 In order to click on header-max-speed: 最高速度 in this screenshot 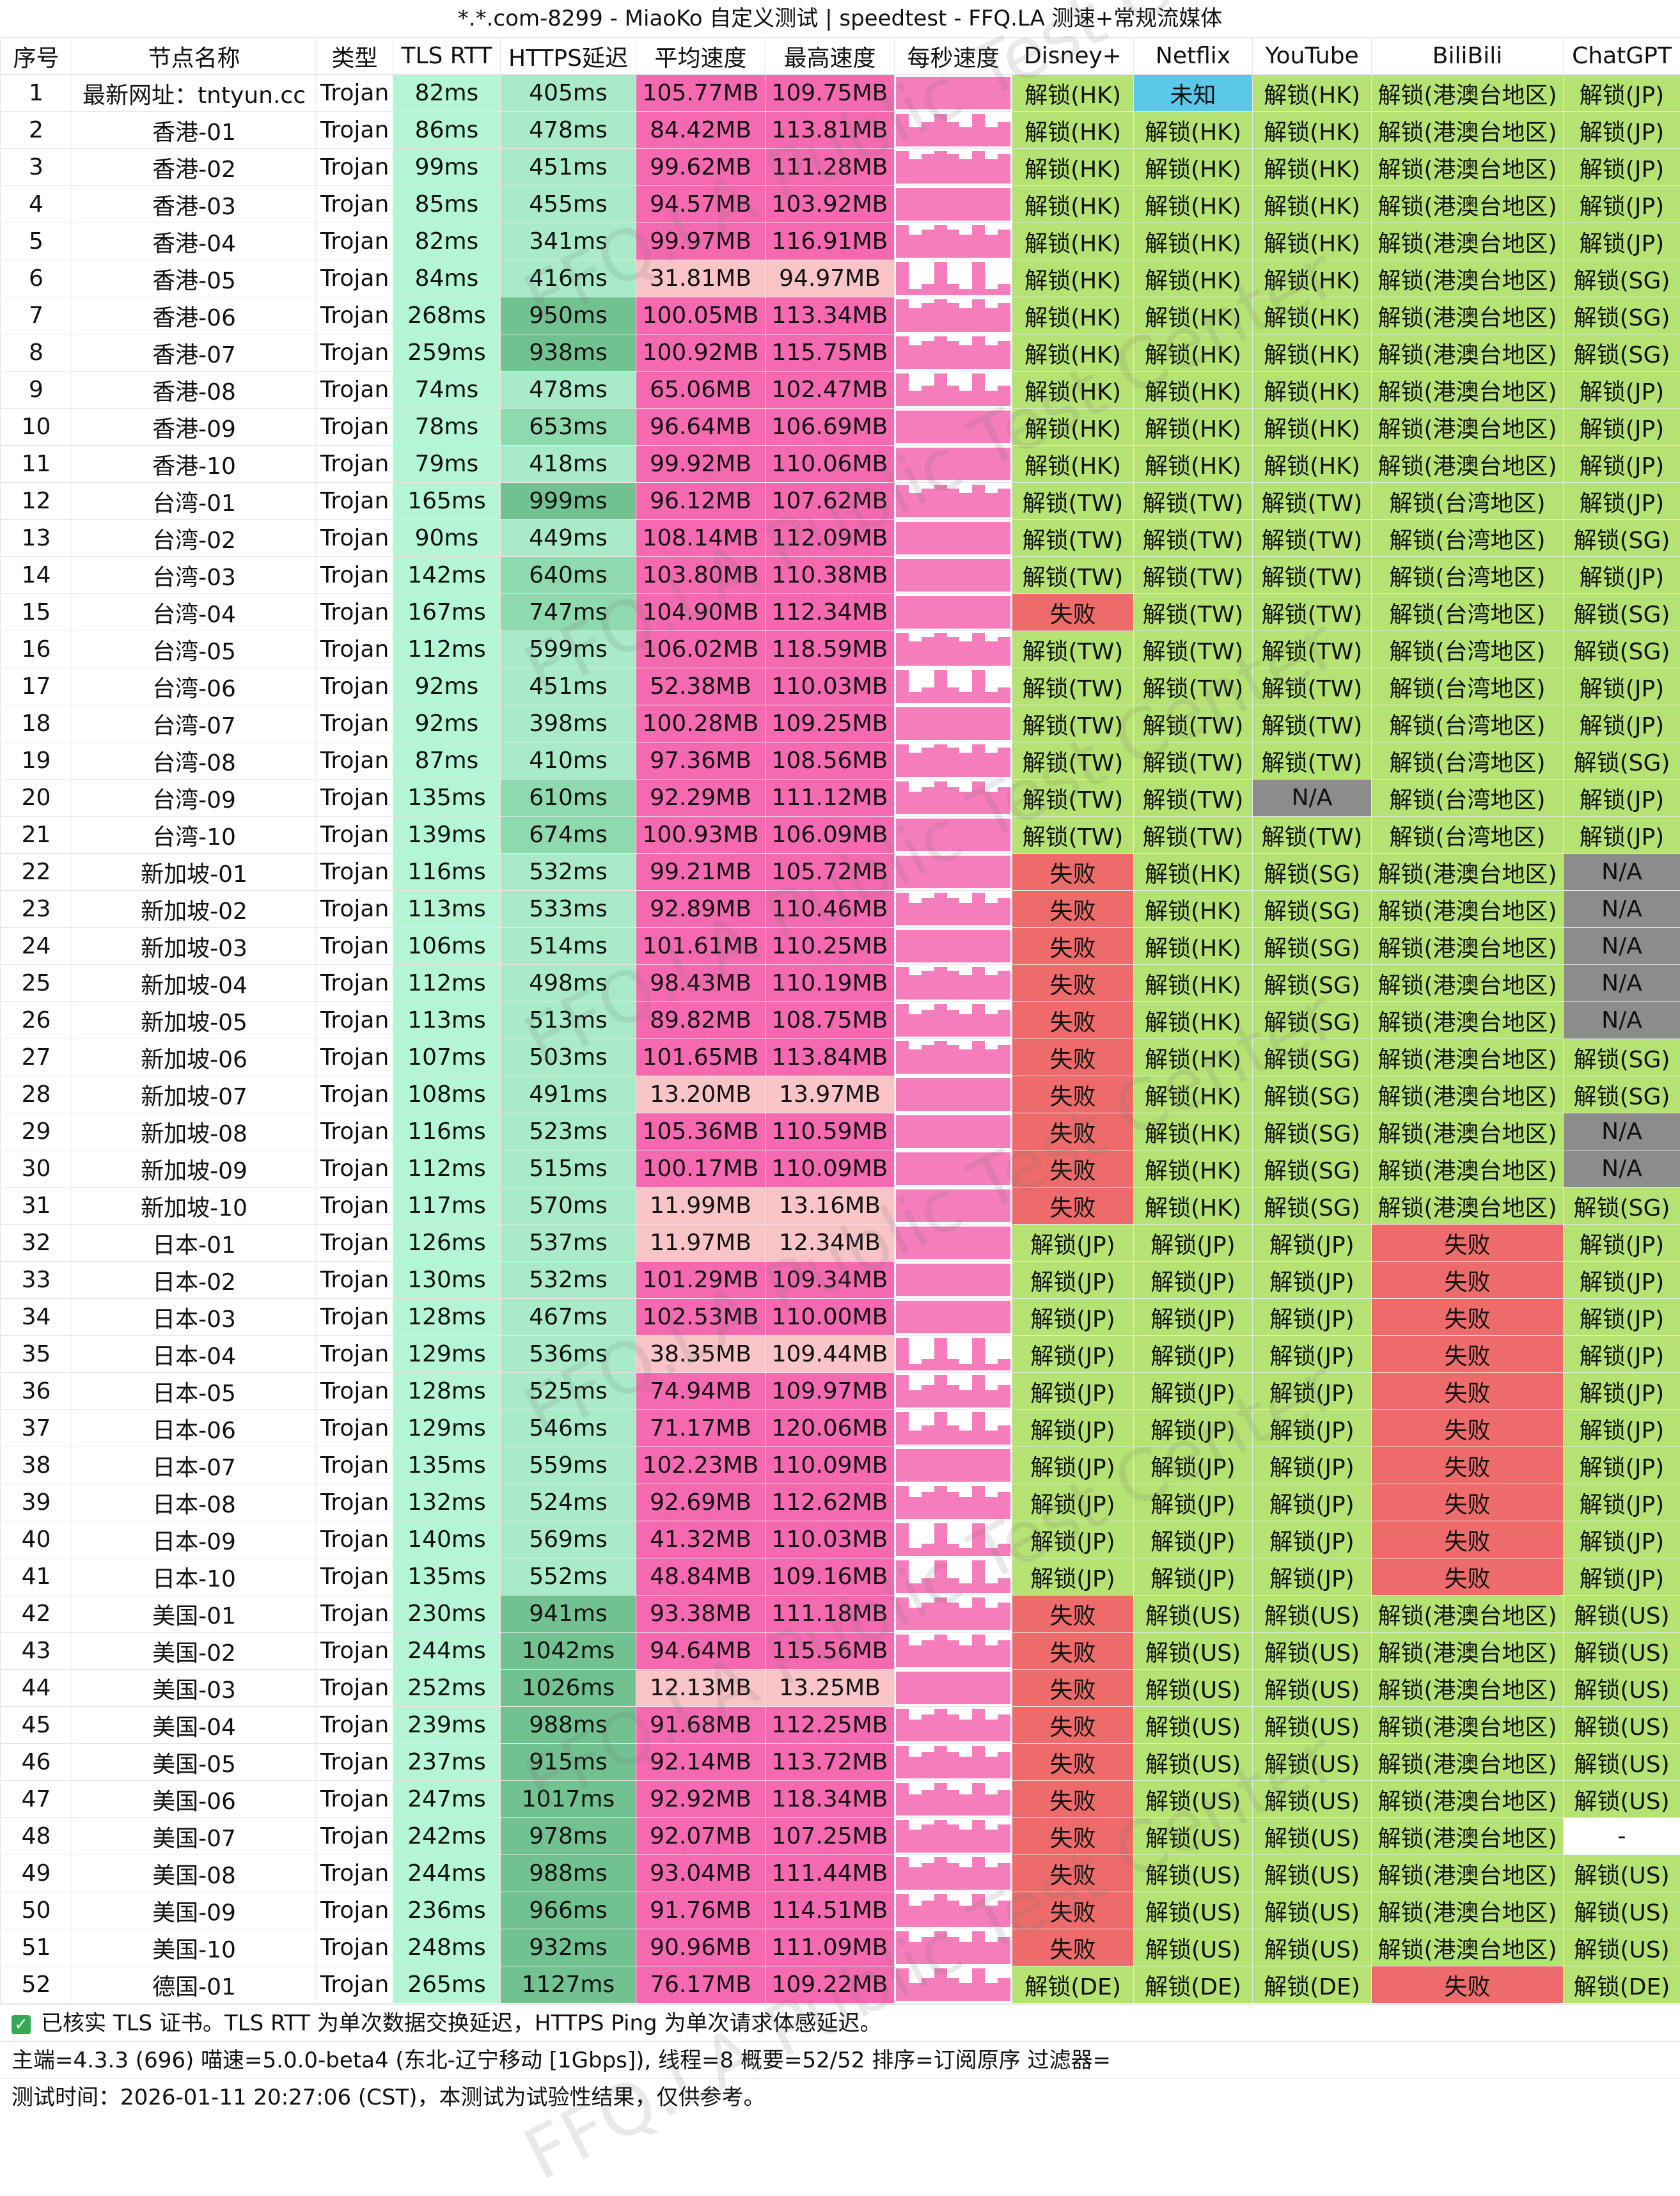, I will do `click(830, 56)`.